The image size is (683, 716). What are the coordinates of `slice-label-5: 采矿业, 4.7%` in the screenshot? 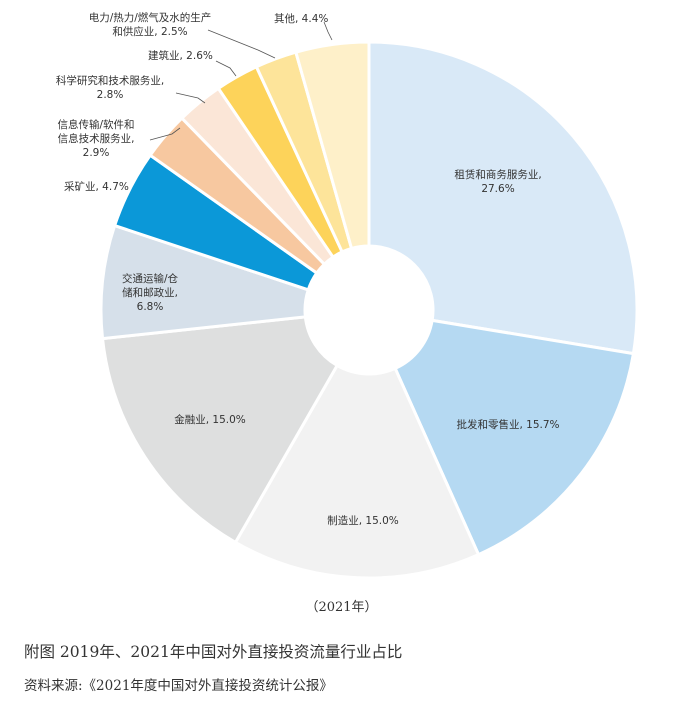 It's located at (96, 186).